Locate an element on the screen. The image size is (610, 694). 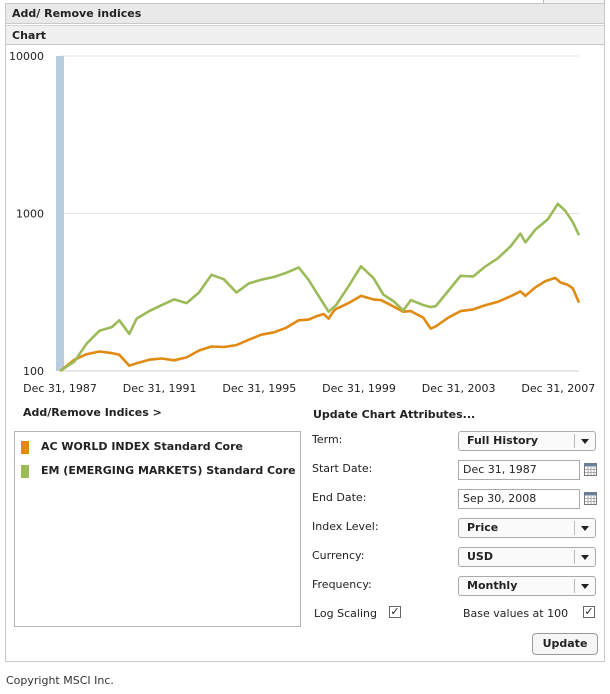
currency-label: Currency: is located at coordinates (338, 555).